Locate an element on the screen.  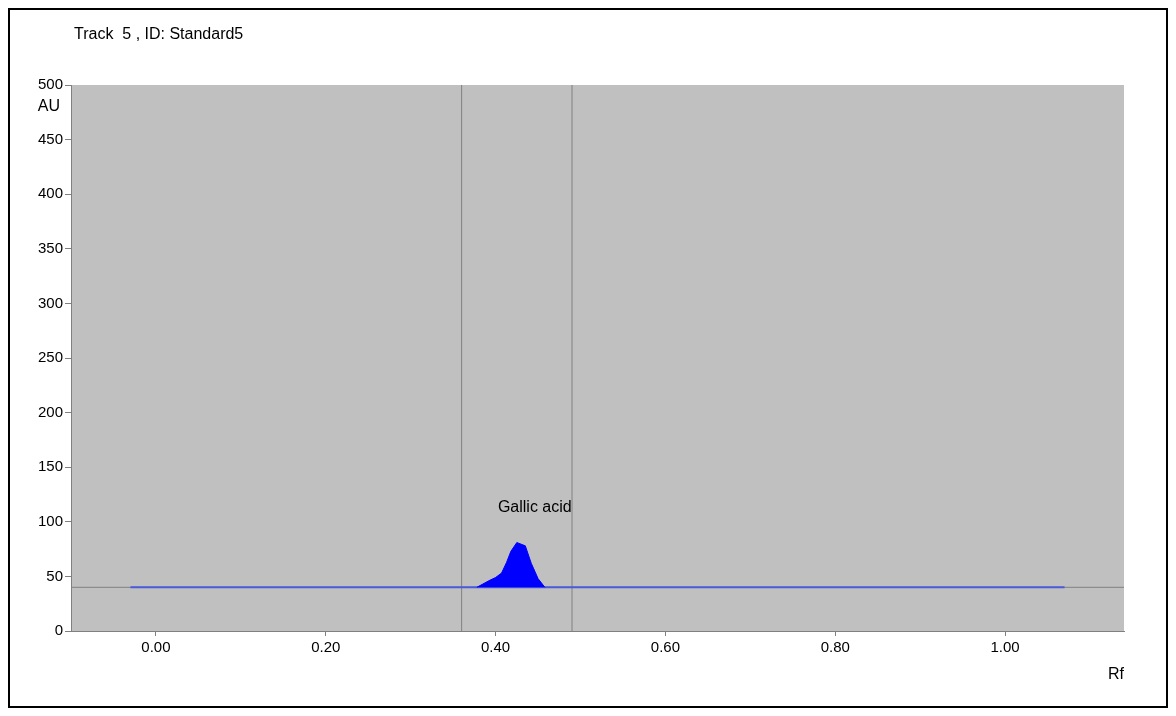
x-tick-label: 0.20 is located at coordinates (326, 647).